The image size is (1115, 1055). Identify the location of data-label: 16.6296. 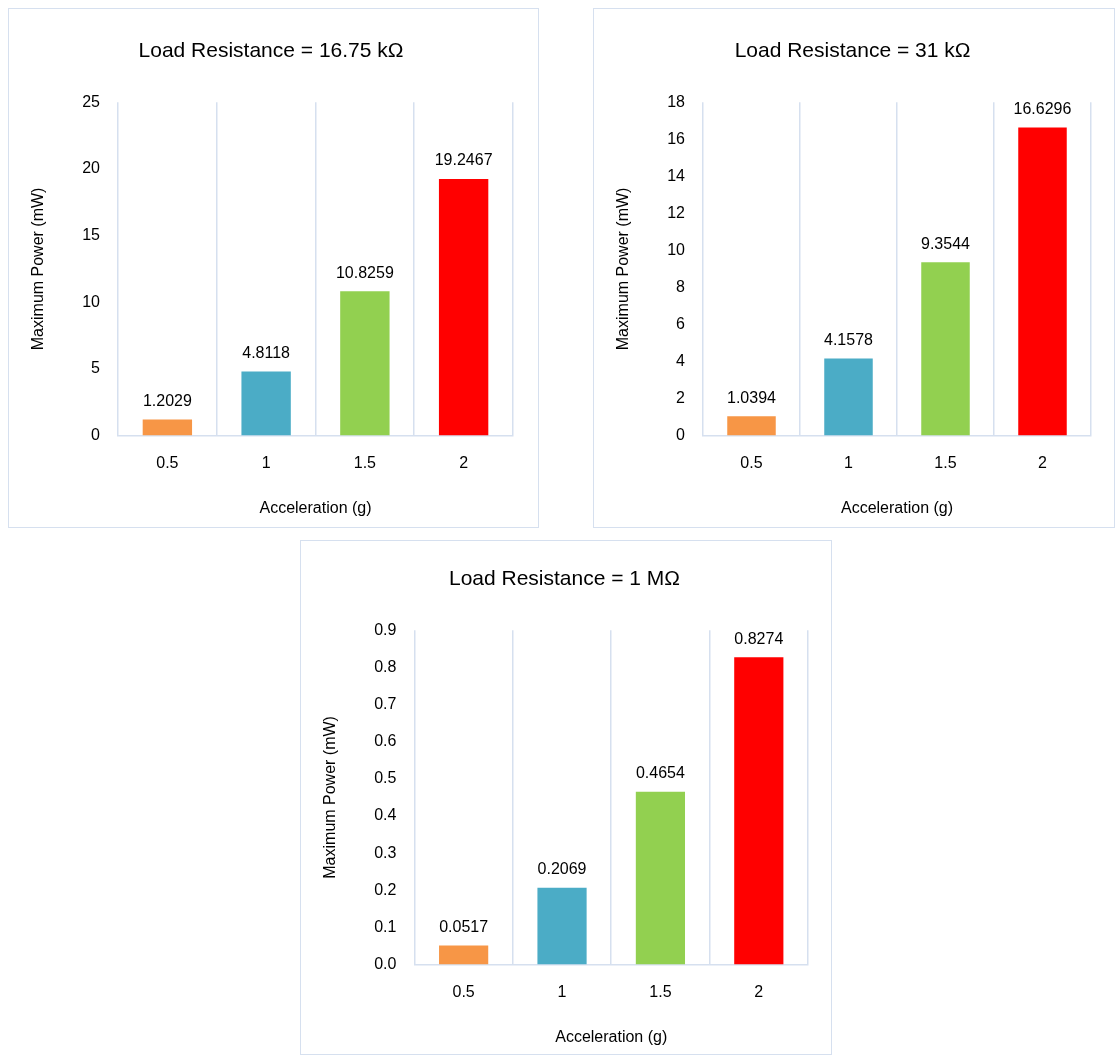
(1042, 108).